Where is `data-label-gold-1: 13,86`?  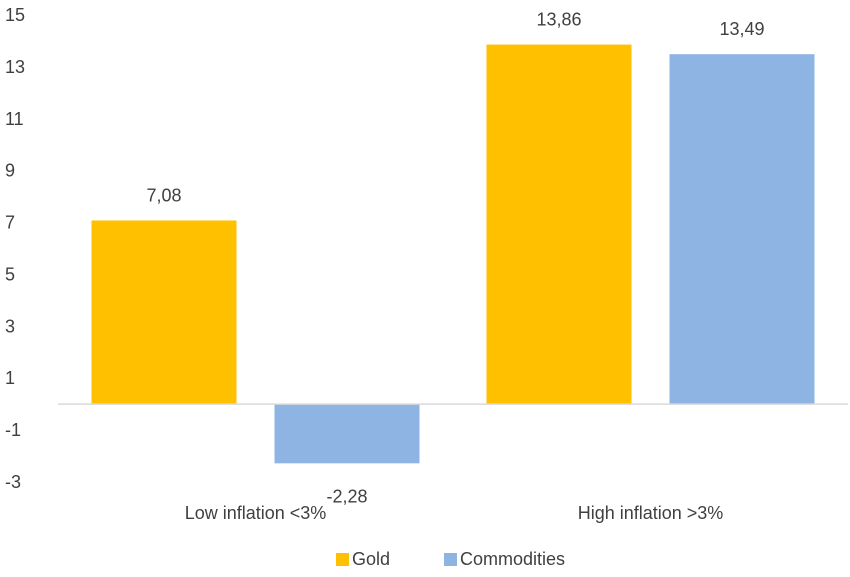
data-label-gold-1: 13,86 is located at coordinates (558, 20).